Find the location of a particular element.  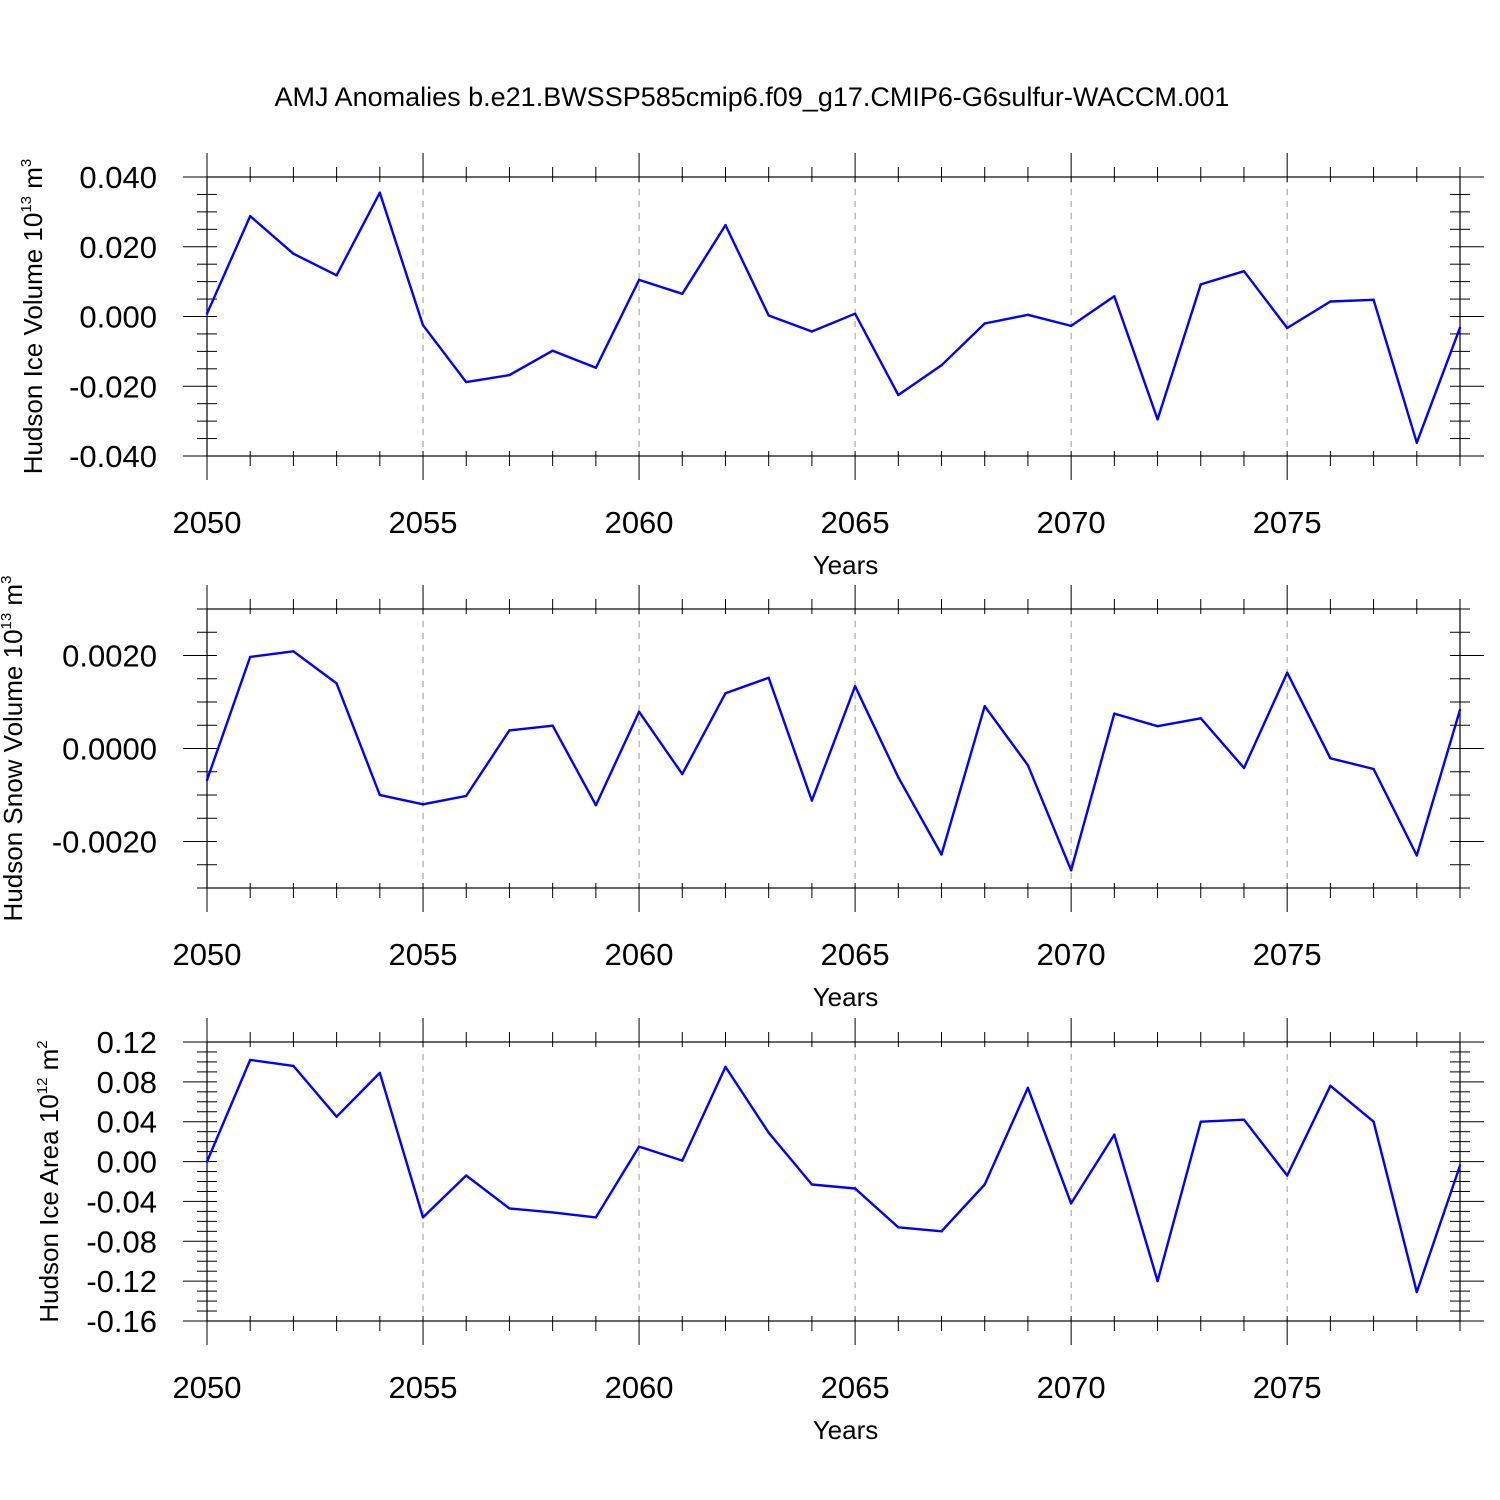

y-tick-label: -0.12 is located at coordinates (121, 1281).